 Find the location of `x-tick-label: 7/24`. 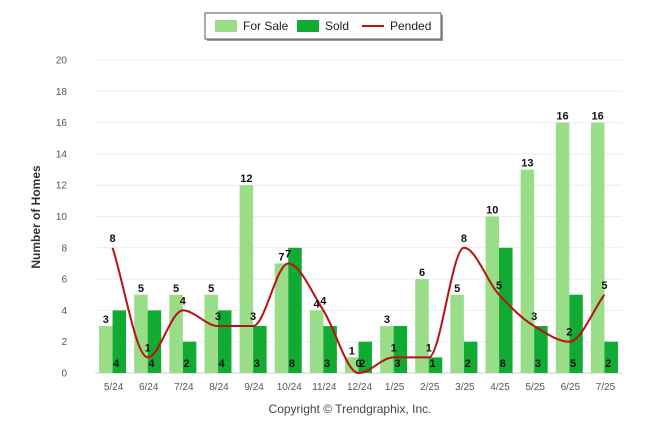

x-tick-label: 7/24 is located at coordinates (184, 387).